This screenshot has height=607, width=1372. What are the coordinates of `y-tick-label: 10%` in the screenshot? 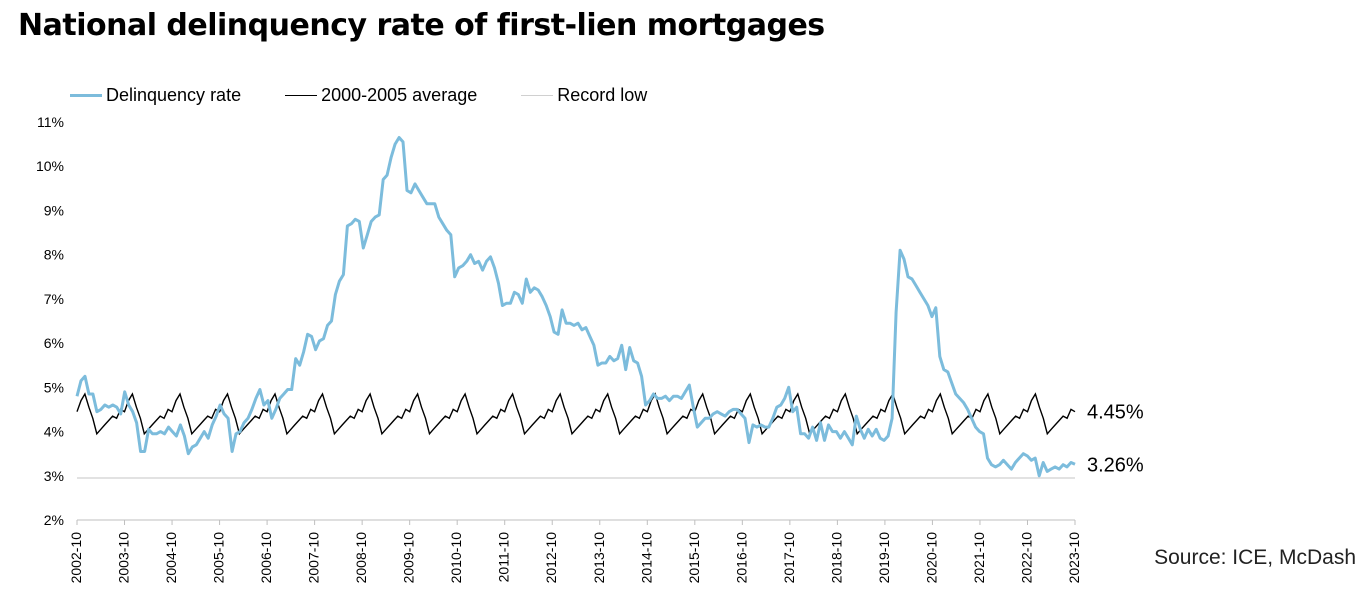 It's located at (50, 166).